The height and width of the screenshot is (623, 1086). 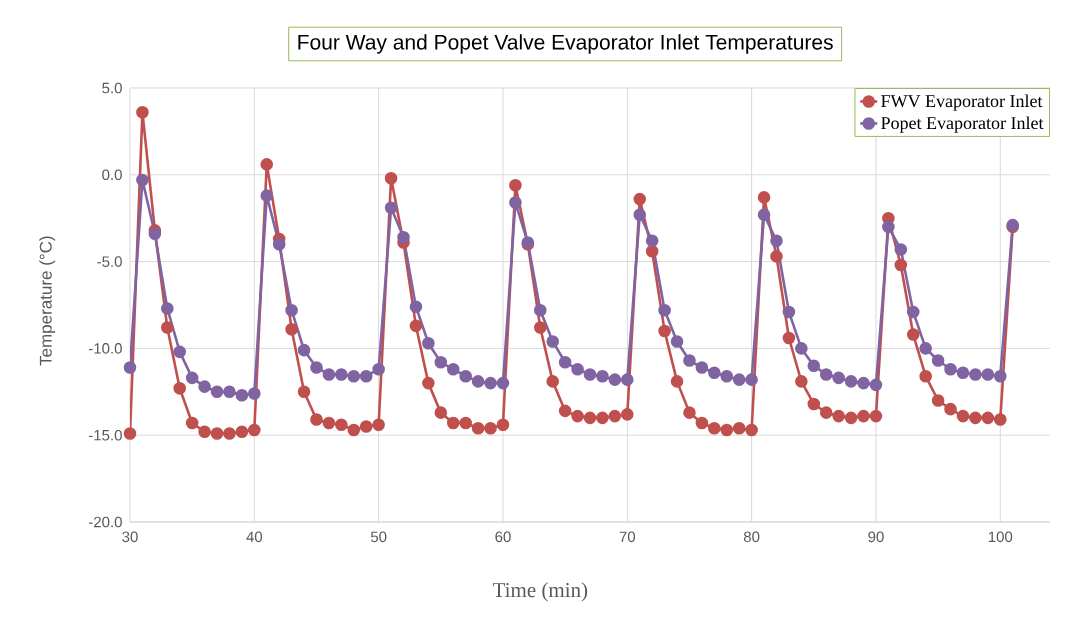 What do you see at coordinates (503, 537) in the screenshot?
I see `x-tick-label: 60` at bounding box center [503, 537].